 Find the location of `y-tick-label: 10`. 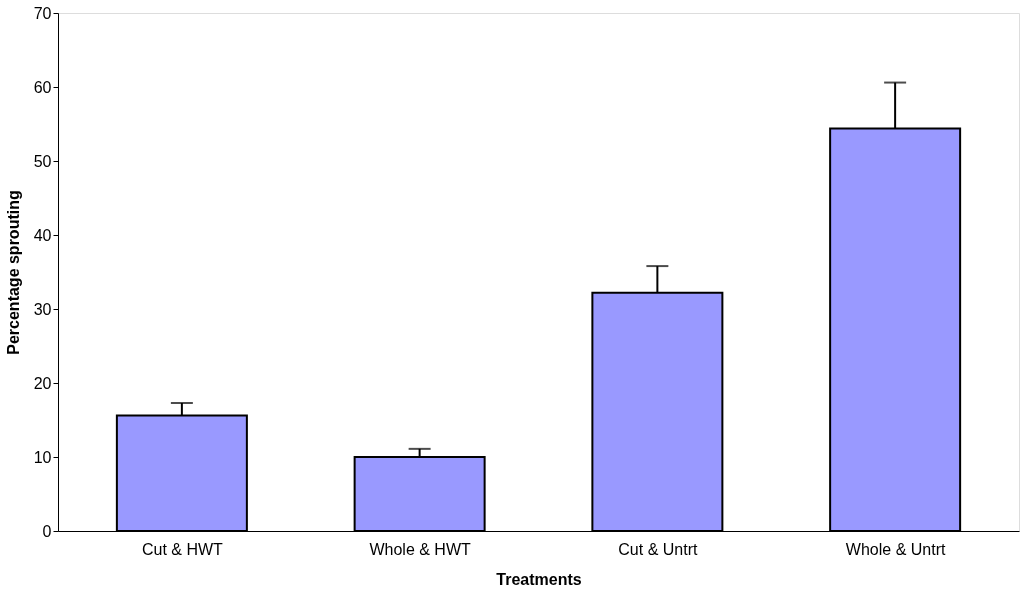

y-tick-label: 10 is located at coordinates (42, 457).